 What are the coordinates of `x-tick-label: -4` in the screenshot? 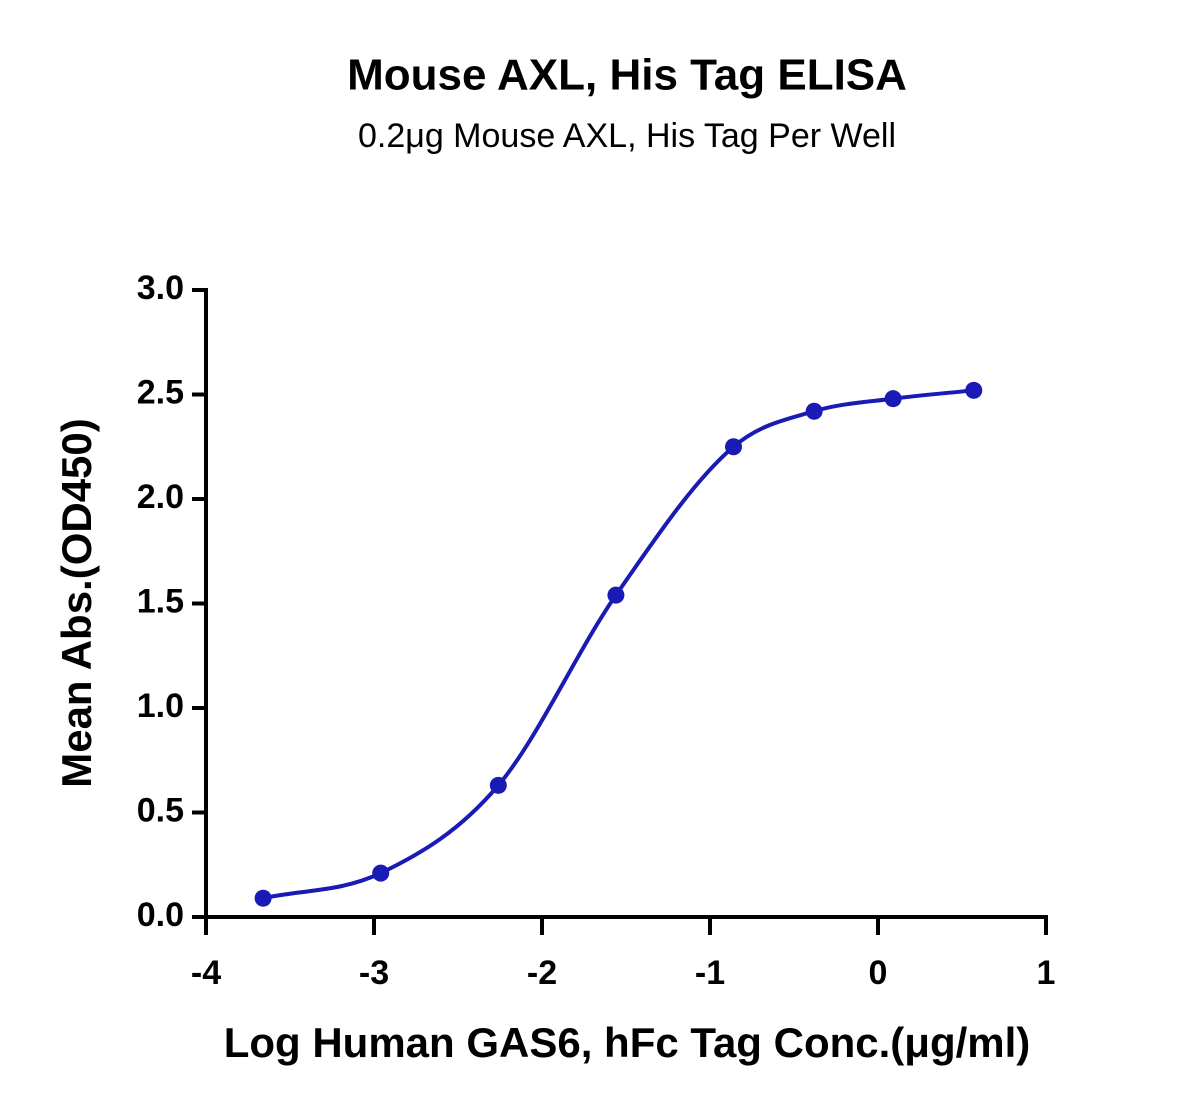 It's located at (206, 973).